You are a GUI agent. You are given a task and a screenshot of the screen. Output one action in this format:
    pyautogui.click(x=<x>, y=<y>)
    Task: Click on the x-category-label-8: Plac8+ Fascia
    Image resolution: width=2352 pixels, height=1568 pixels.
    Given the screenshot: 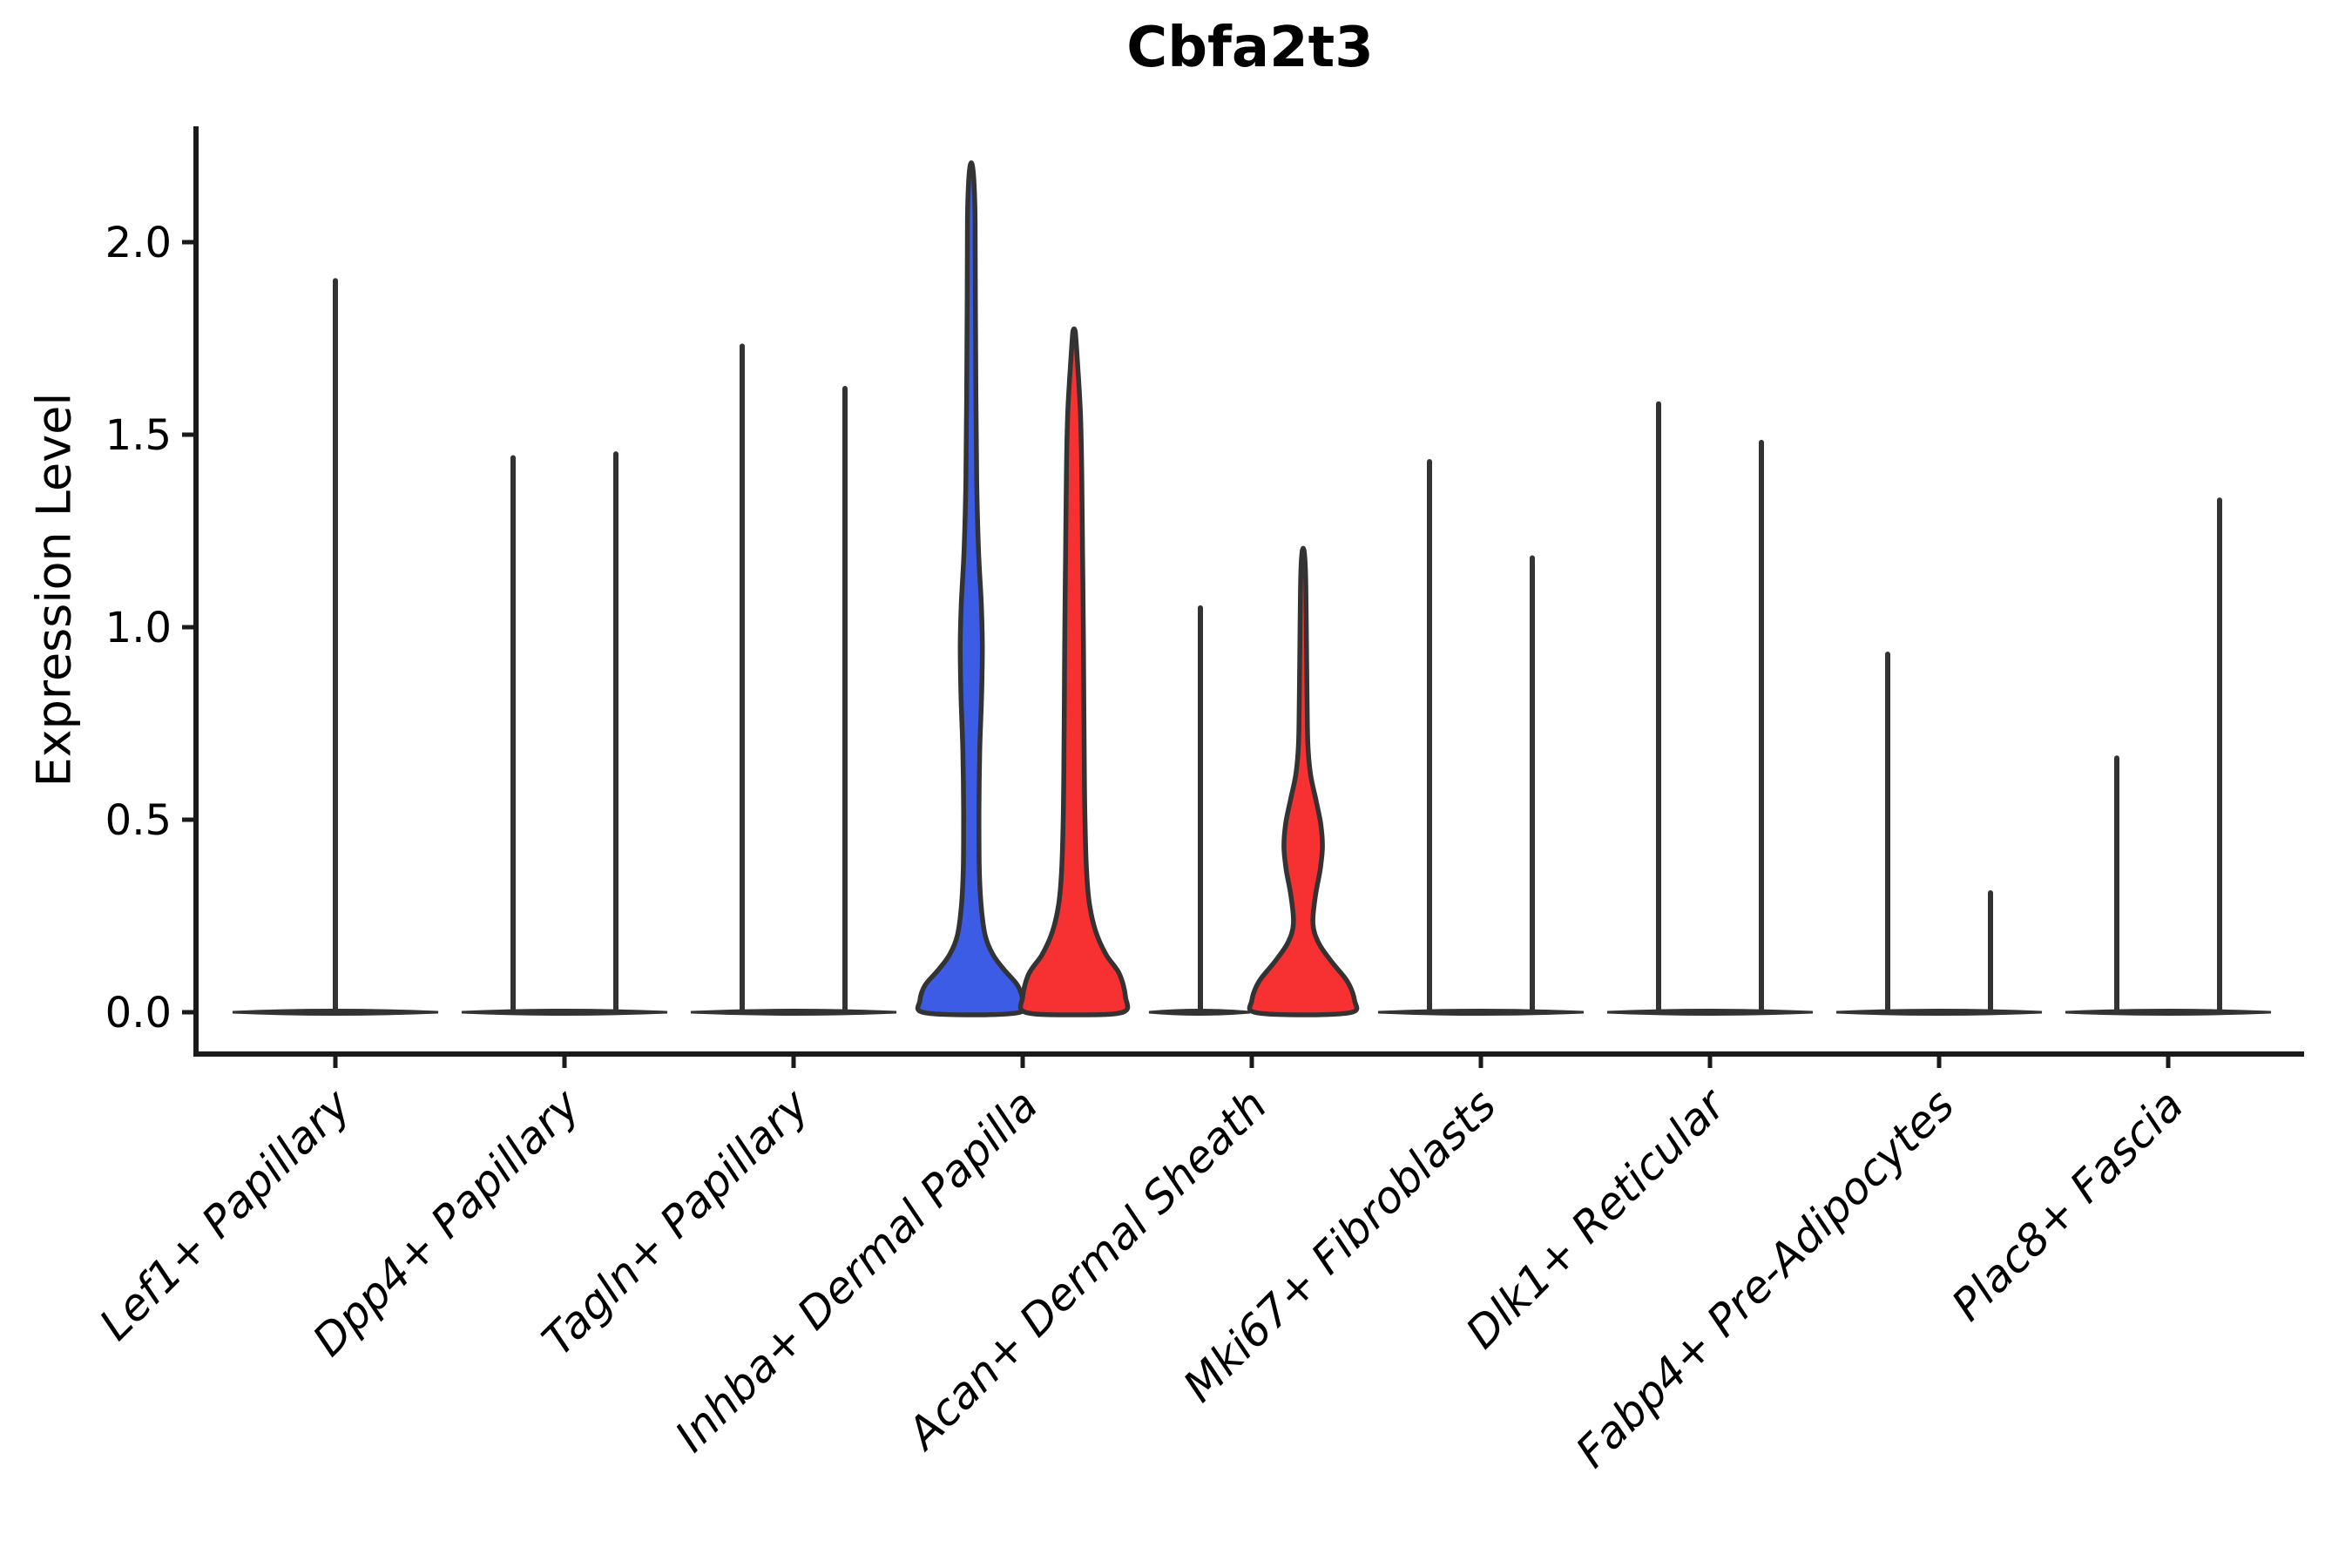 What is the action you would take?
    pyautogui.click(x=2068, y=1204)
    